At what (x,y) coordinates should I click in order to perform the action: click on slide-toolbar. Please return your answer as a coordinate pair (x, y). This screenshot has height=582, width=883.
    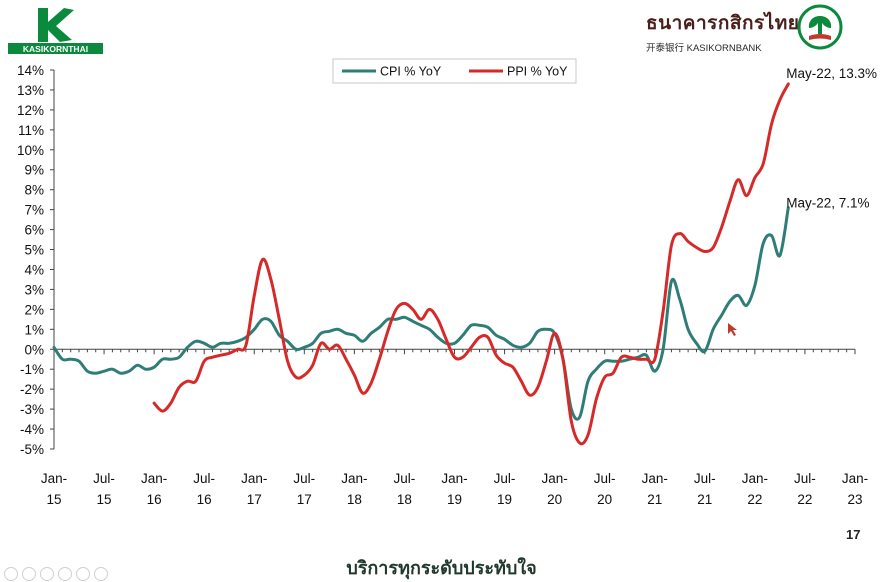
    Looking at the image, I should click on (56, 574).